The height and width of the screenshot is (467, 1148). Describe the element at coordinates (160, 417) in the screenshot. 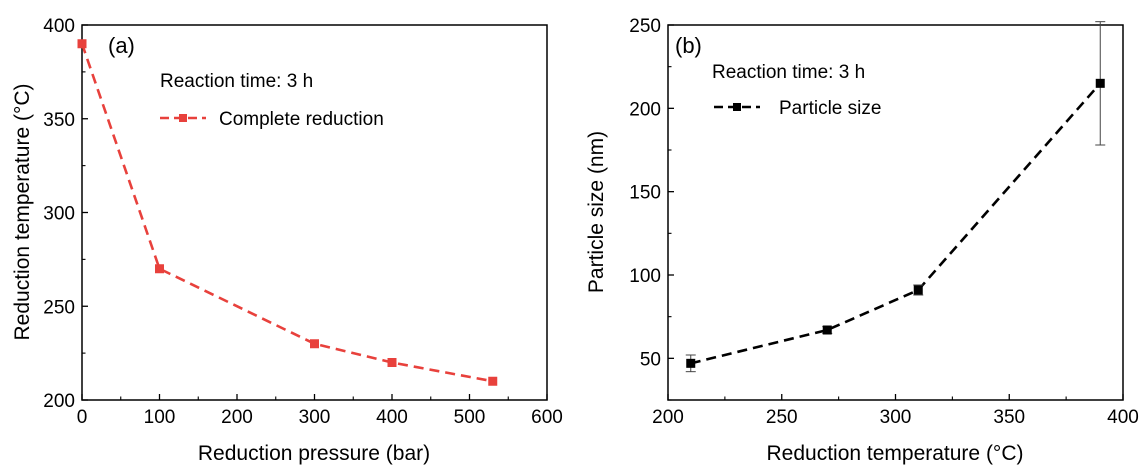

I see `x-tick-label-a: 100` at that location.